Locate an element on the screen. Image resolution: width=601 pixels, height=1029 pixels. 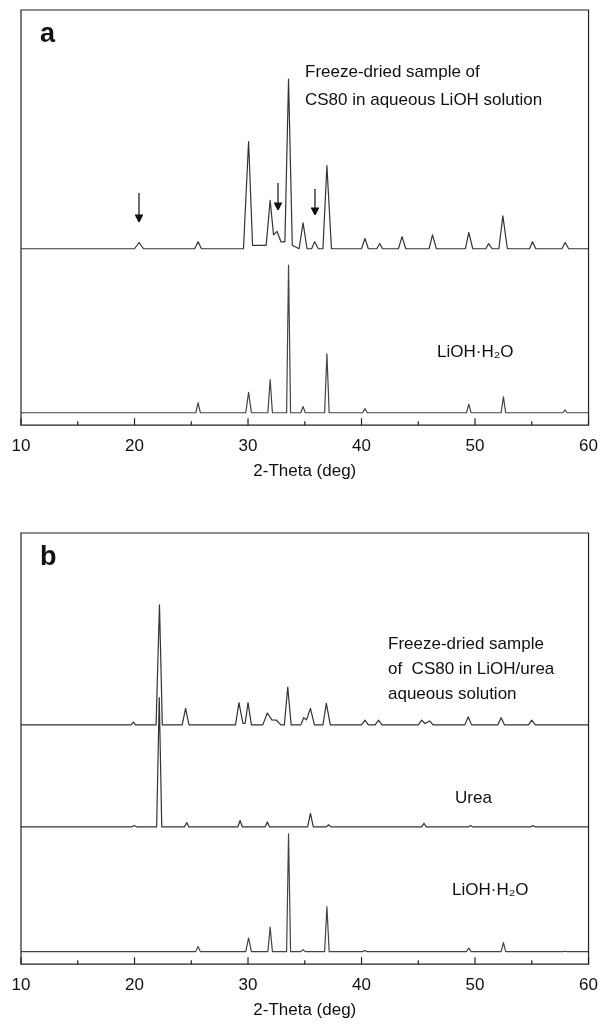
chart-title: b is located at coordinates (48, 556).